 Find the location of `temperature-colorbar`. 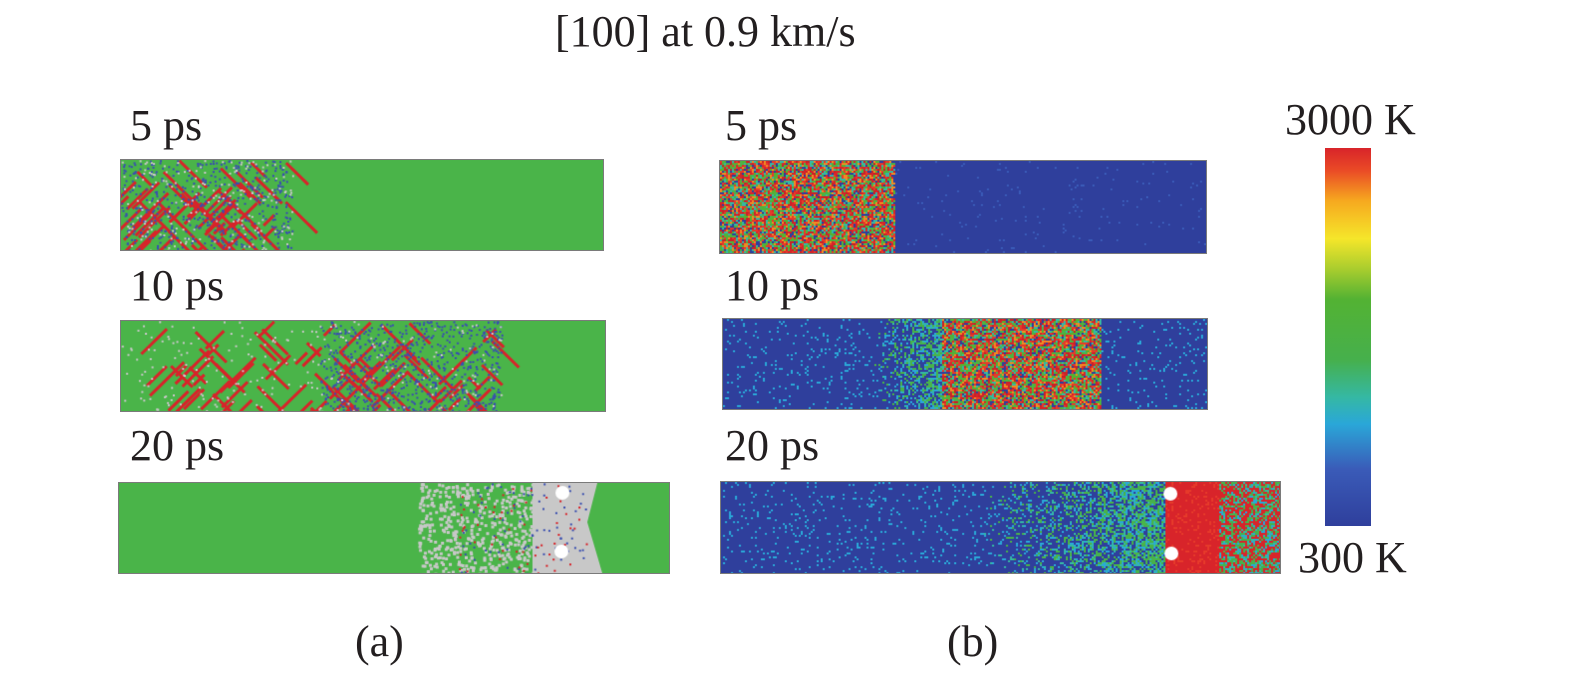

temperature-colorbar is located at coordinates (1348, 337).